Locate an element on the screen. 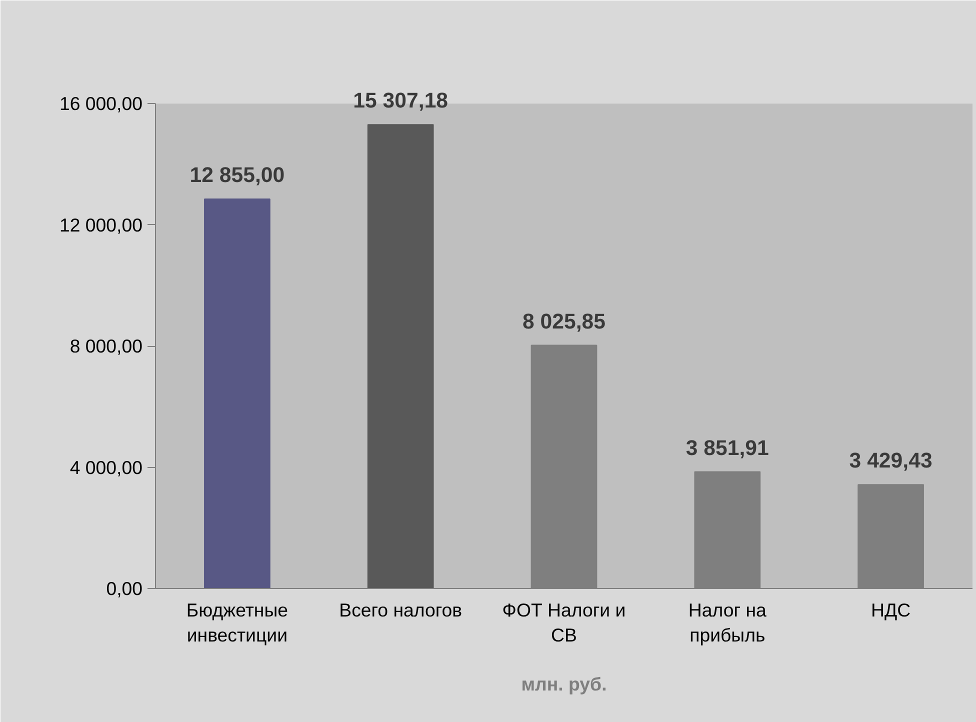 This screenshot has height=722, width=976. x-tick-label: НДС is located at coordinates (891, 610).